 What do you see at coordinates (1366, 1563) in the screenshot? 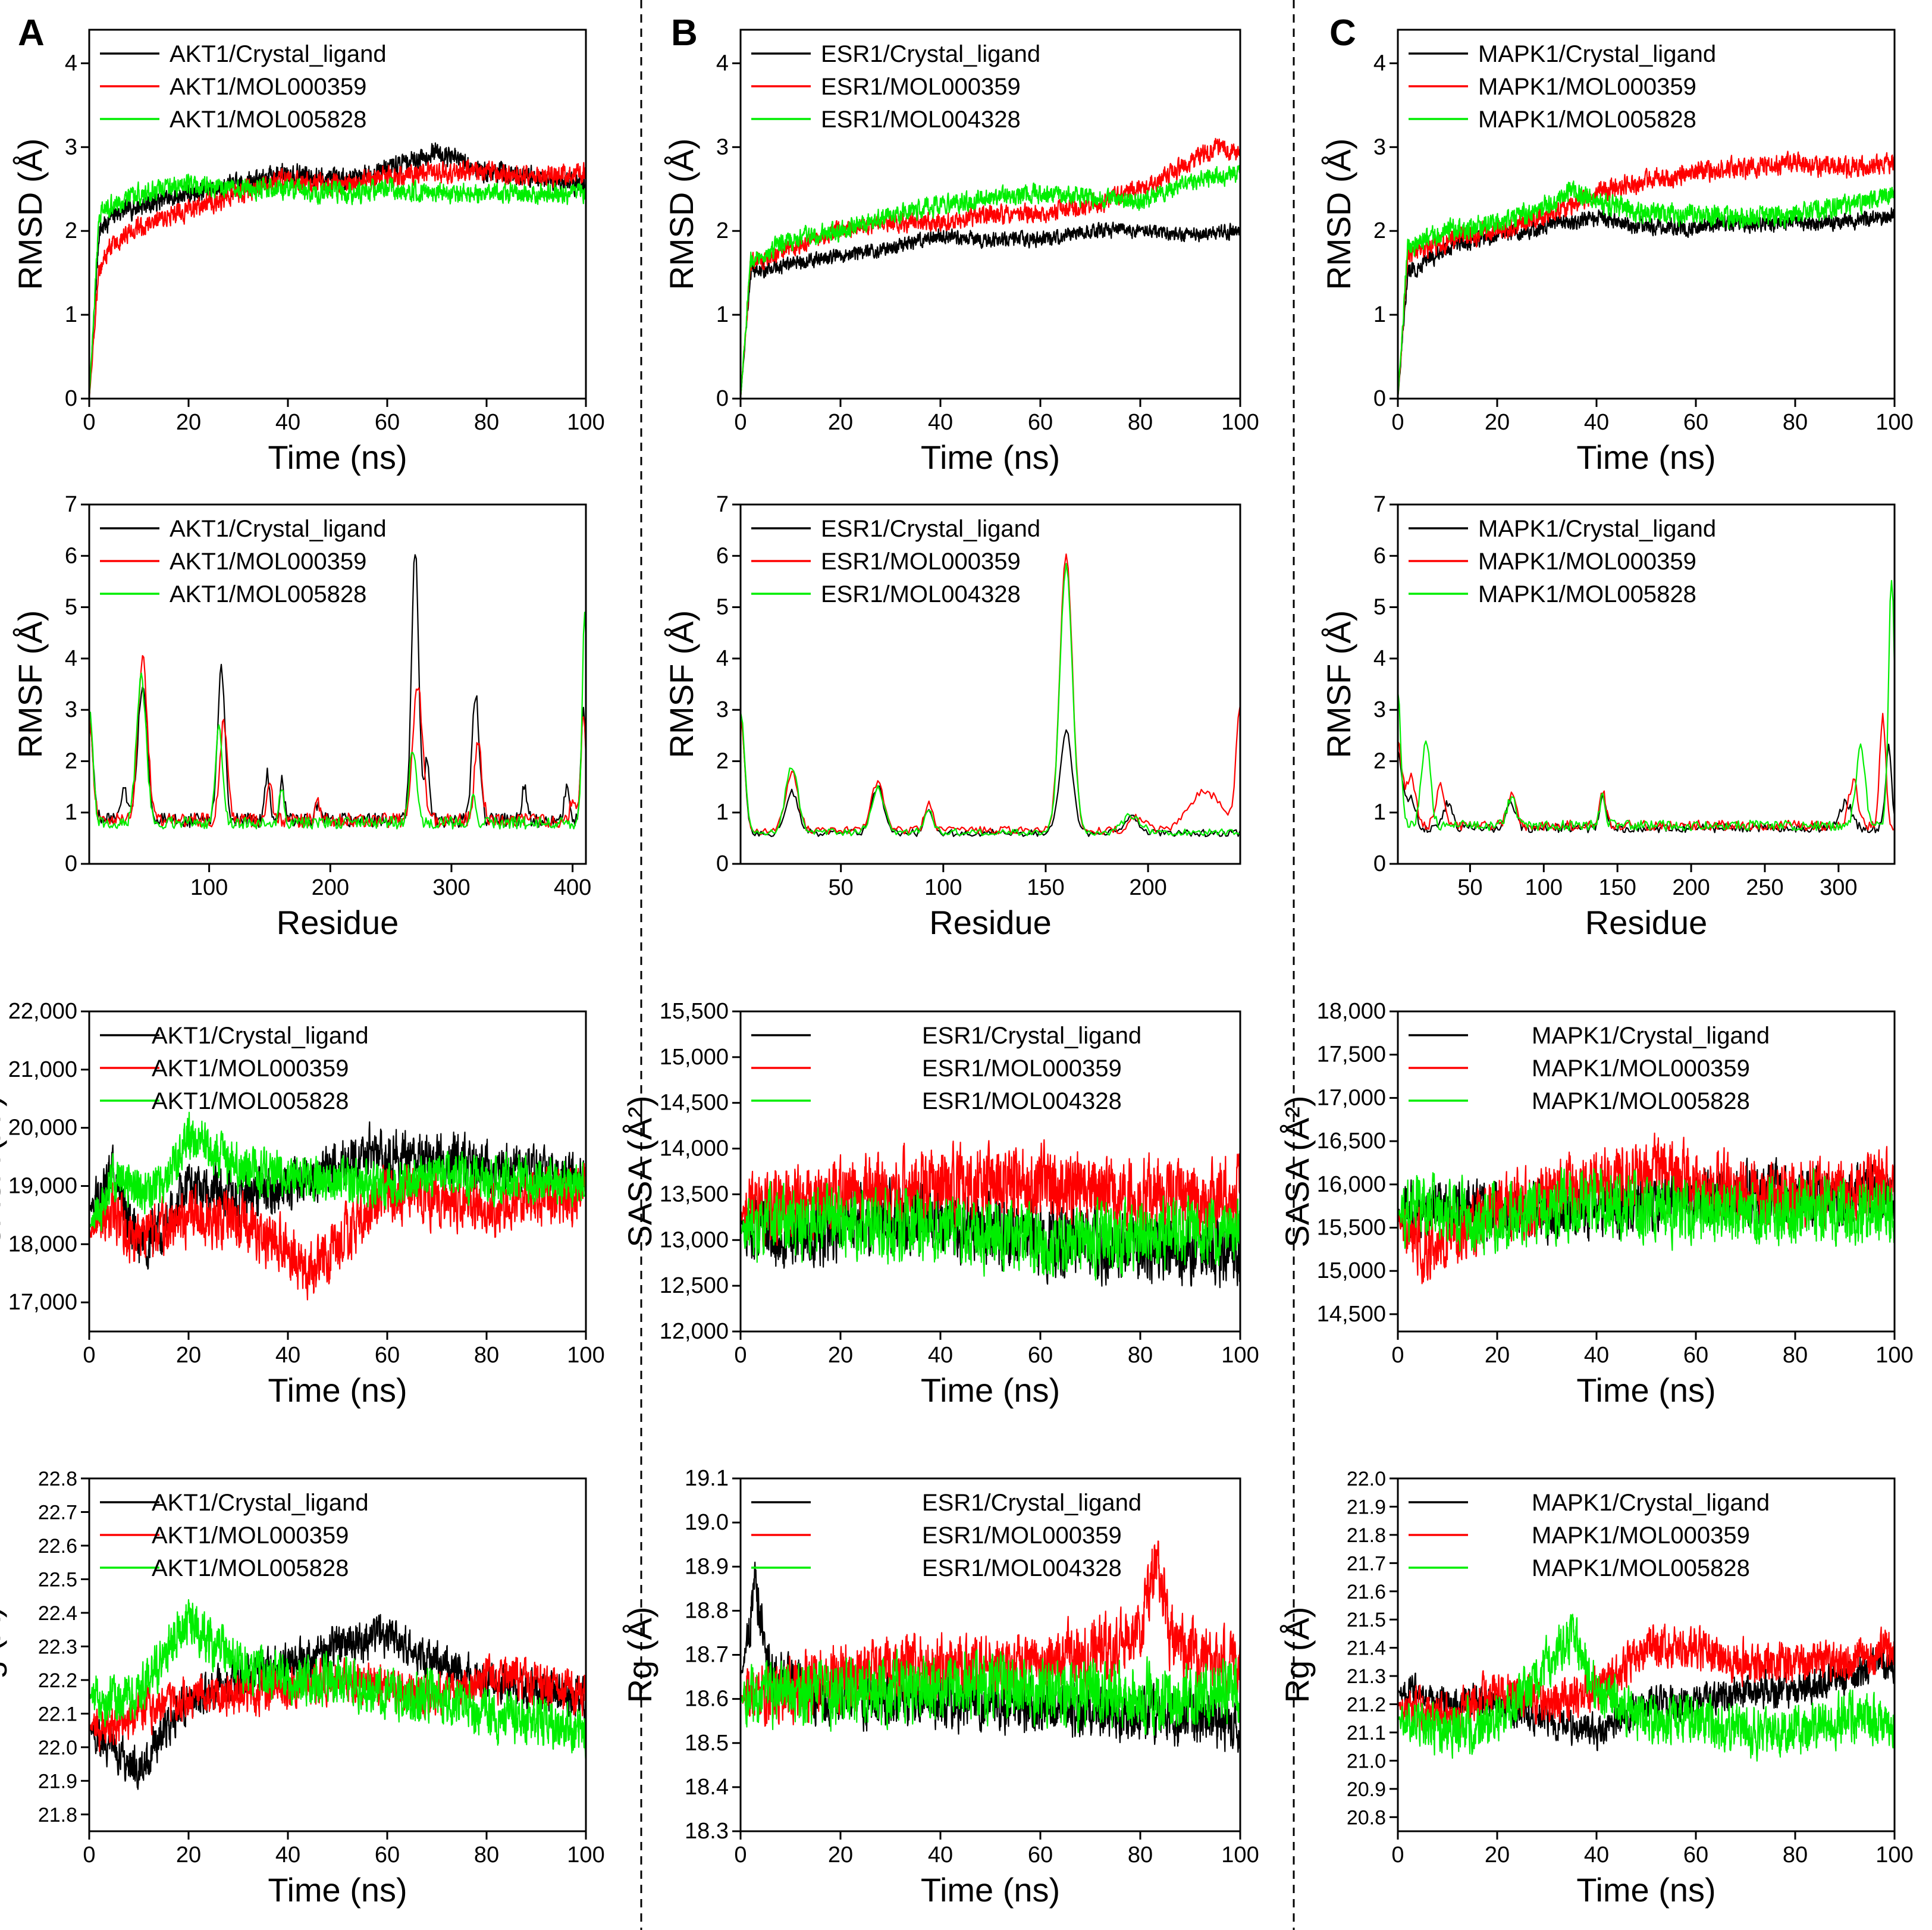
I see `y-tick-label: 21.7` at bounding box center [1366, 1563].